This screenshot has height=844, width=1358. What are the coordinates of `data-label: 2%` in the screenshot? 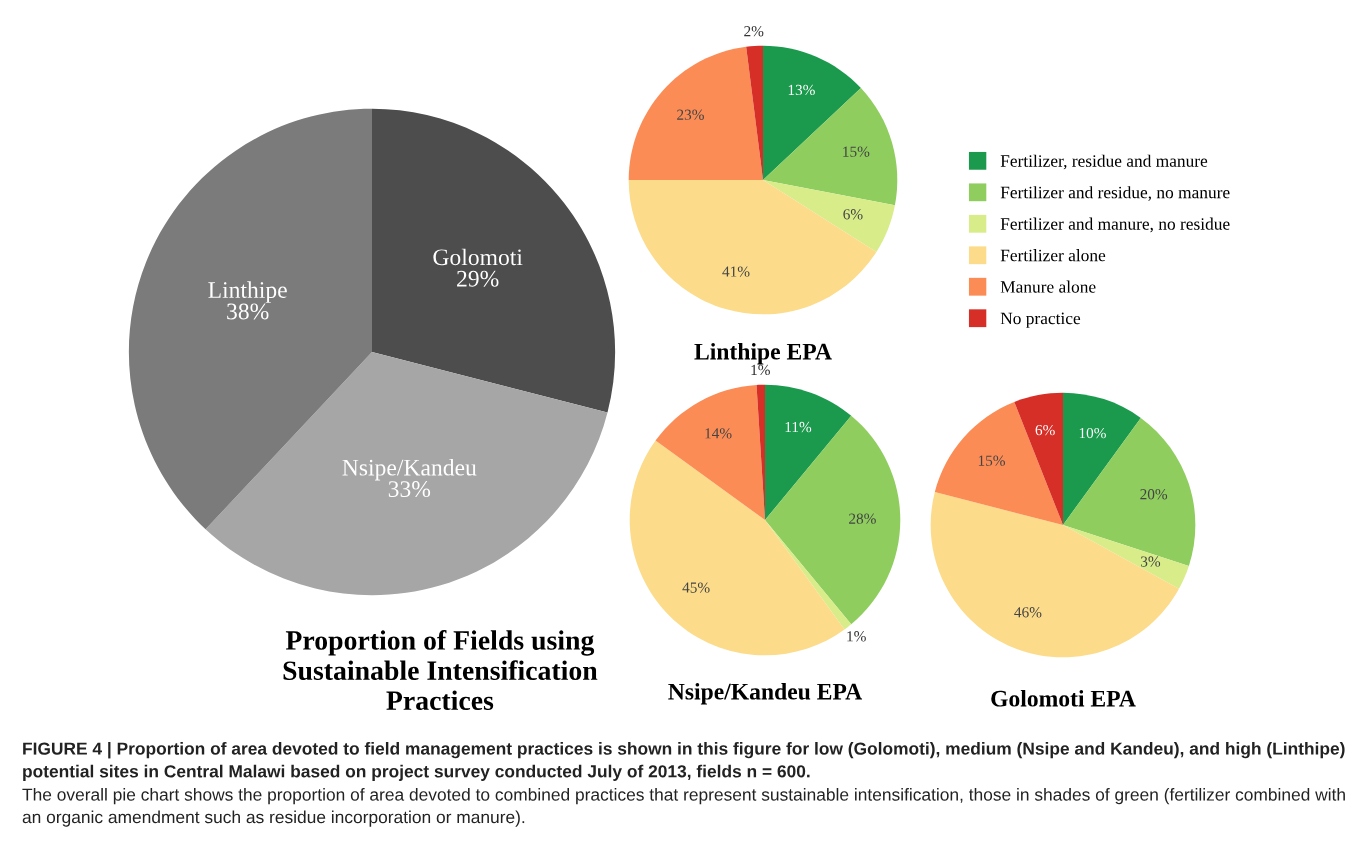 It's located at (754, 31).